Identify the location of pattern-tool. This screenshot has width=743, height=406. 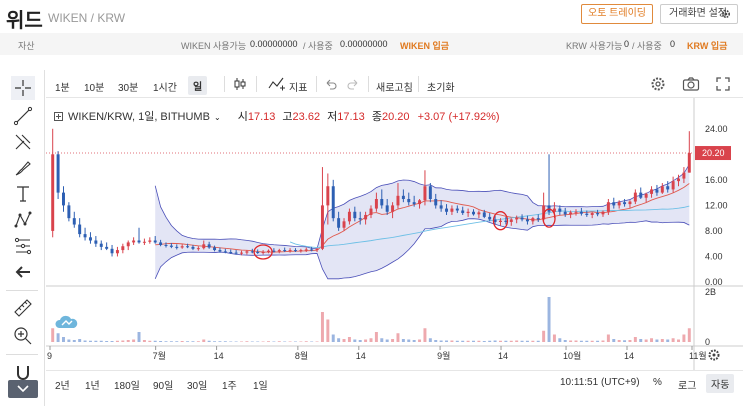
(23, 220).